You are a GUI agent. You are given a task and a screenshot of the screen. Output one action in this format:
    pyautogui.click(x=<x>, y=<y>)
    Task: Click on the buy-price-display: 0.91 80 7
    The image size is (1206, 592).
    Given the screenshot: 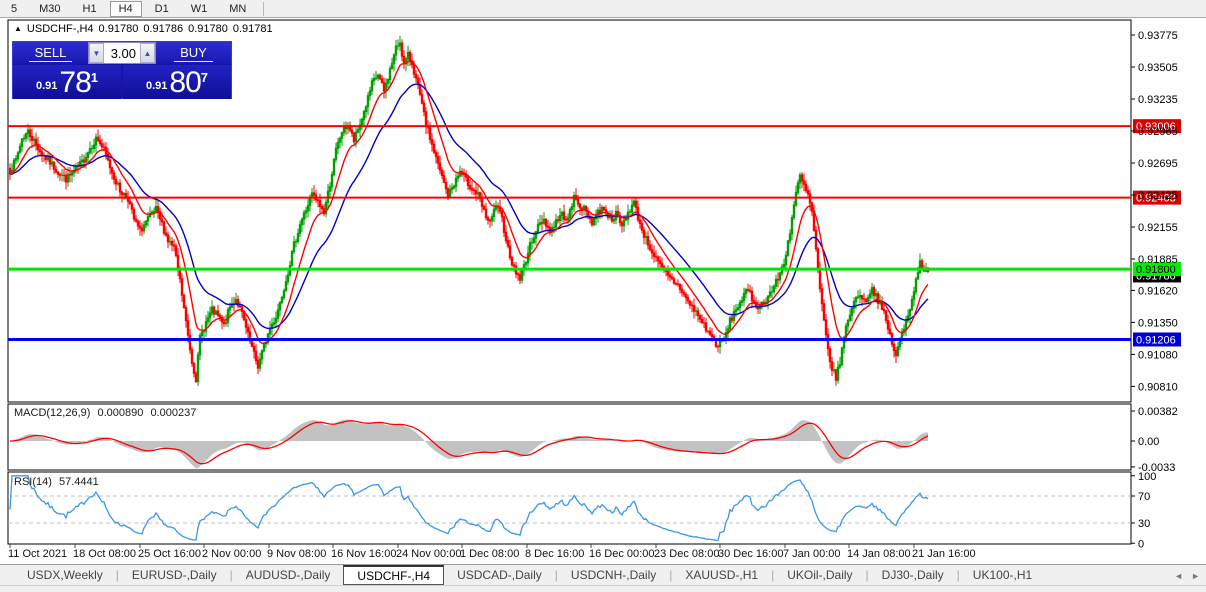 What is the action you would take?
    pyautogui.click(x=177, y=82)
    